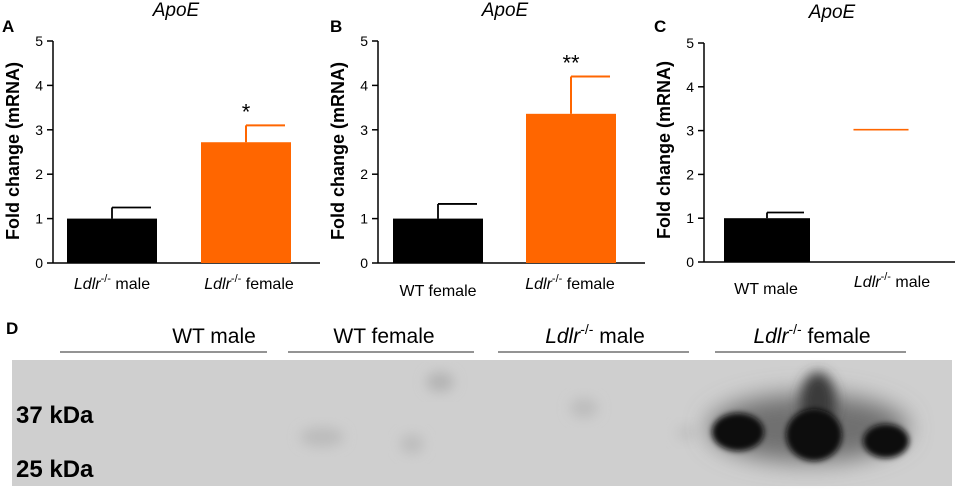 Image resolution: width=962 pixels, height=489 pixels. I want to click on panel-c-ylabel: Fold change (mRNA), so click(664, 150).